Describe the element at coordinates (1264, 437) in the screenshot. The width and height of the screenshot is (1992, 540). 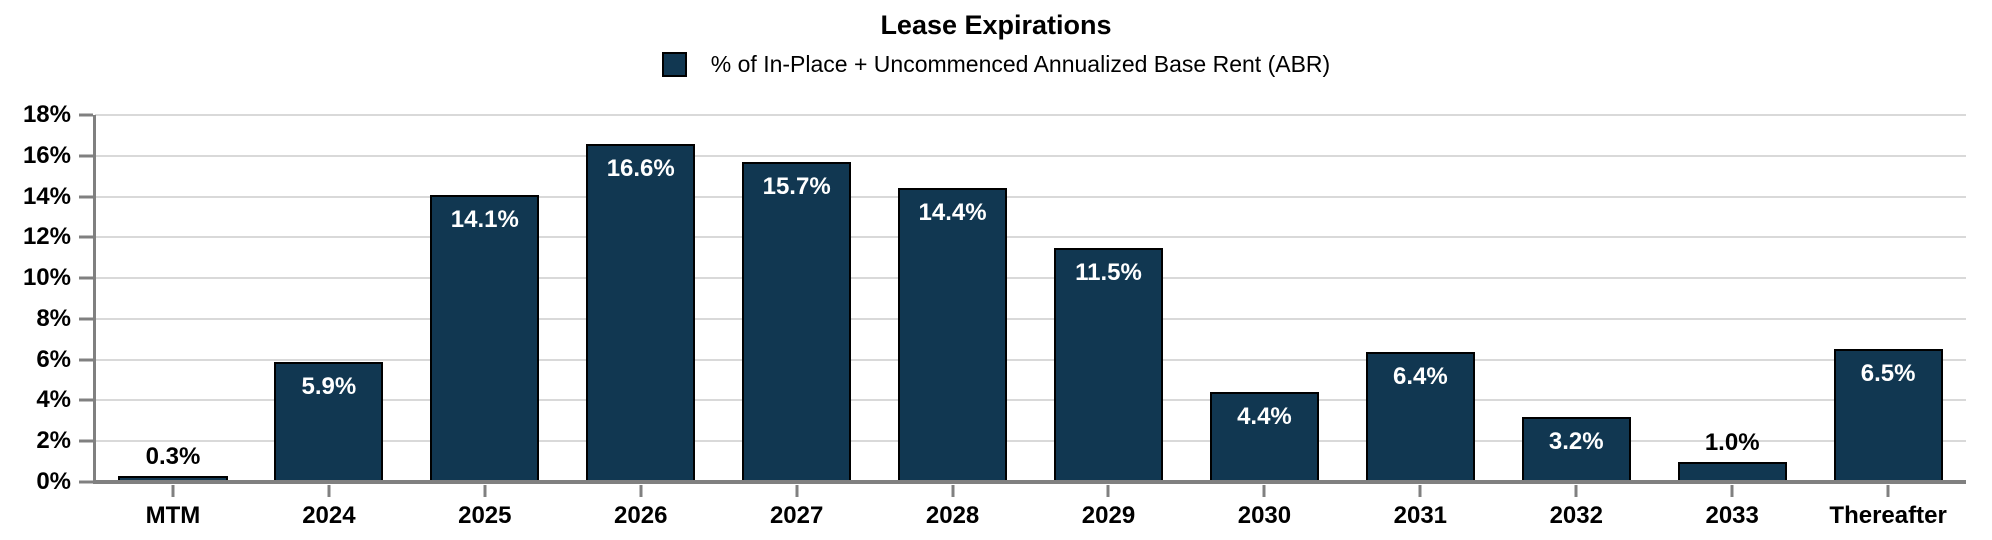
I see `bar: 4.4%` at that location.